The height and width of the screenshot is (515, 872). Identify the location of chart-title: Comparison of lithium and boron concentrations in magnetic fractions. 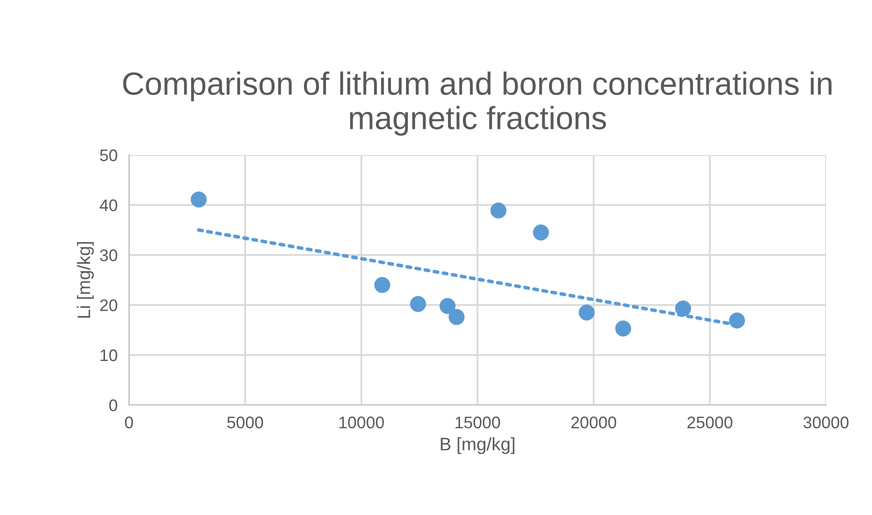
(477, 104).